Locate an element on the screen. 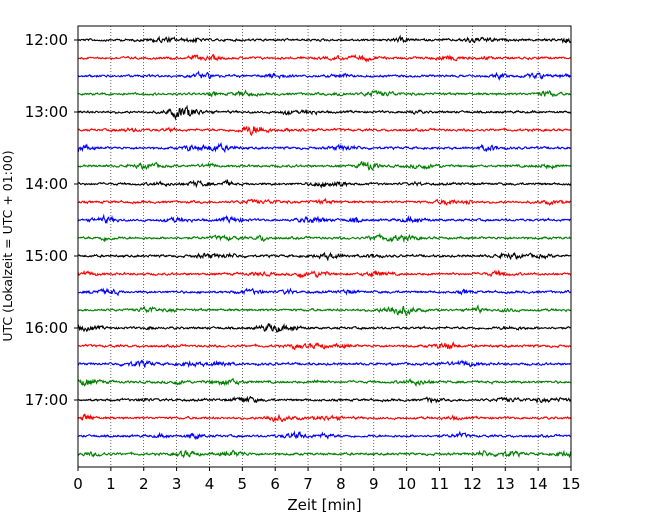 The image size is (650, 520). x-tick-label: 0 is located at coordinates (78, 484).